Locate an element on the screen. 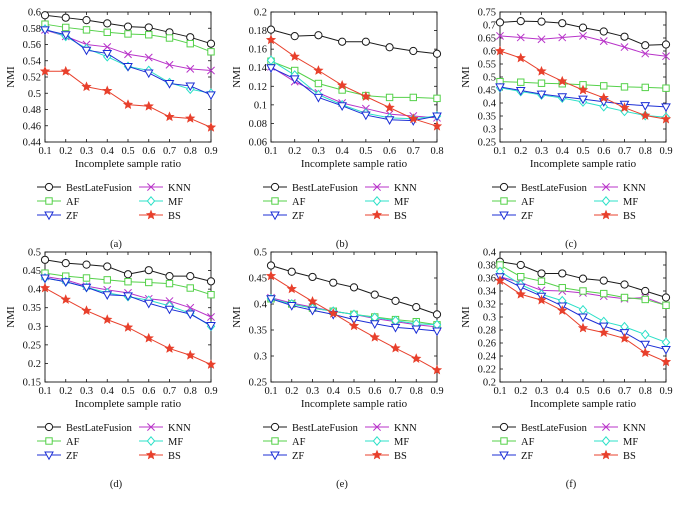  y-tick-label: 0.35 is located at coordinates (487, 117).